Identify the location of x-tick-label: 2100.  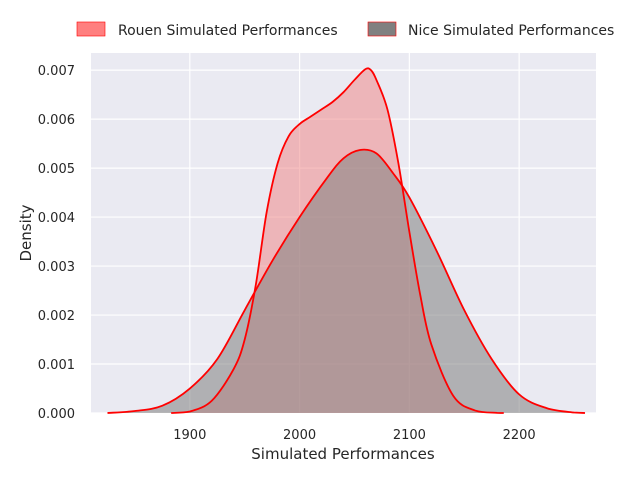
(409, 435).